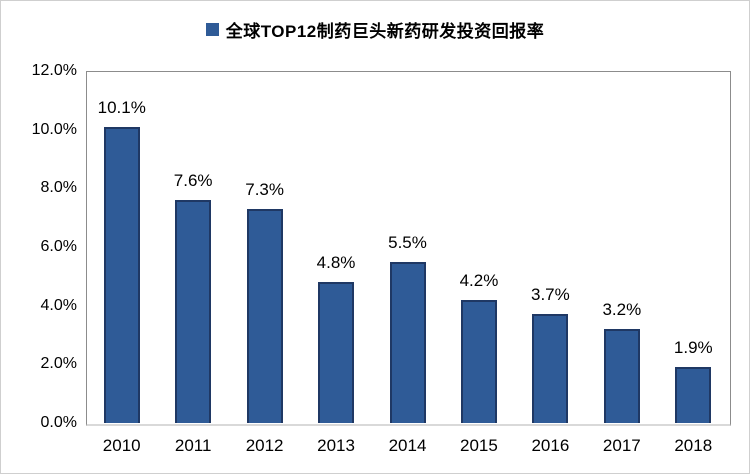 This screenshot has height=474, width=750. What do you see at coordinates (58, 246) in the screenshot?
I see `y-tick-label: 6.0%` at bounding box center [58, 246].